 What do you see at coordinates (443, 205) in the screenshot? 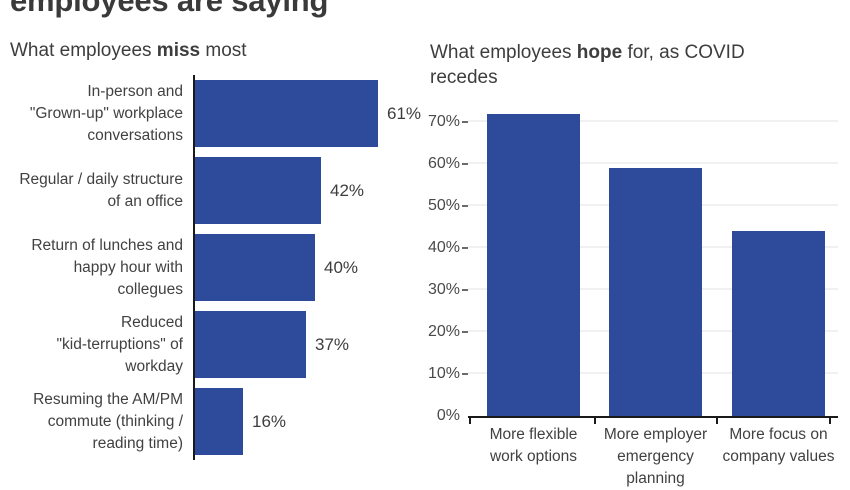
I see `y-tick-label: 50%` at bounding box center [443, 205].